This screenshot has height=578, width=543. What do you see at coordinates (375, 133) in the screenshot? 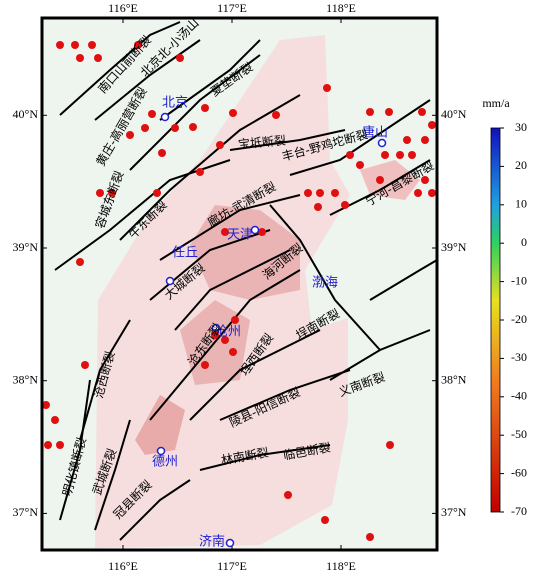
I see `city-label: 唐山` at bounding box center [375, 133].